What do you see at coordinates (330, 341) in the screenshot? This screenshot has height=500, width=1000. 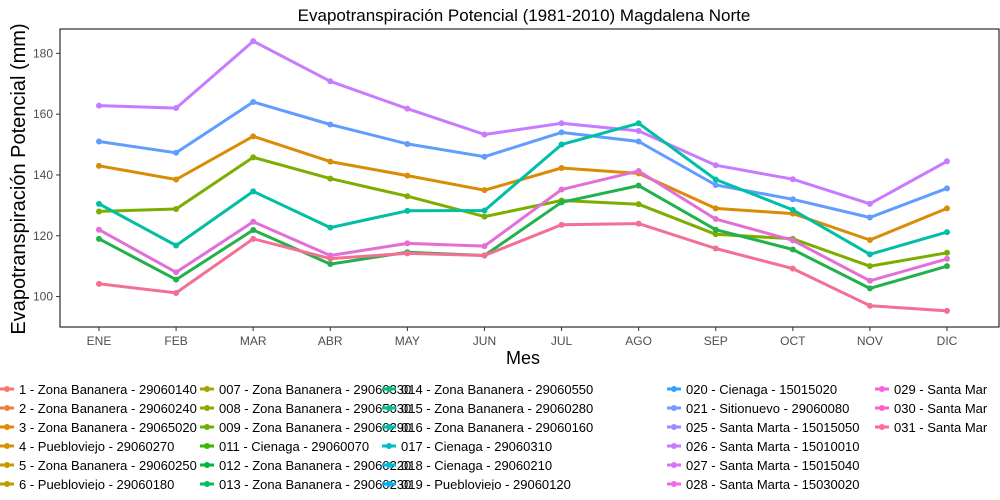 I see `x-tick-label: ABR` at bounding box center [330, 341].